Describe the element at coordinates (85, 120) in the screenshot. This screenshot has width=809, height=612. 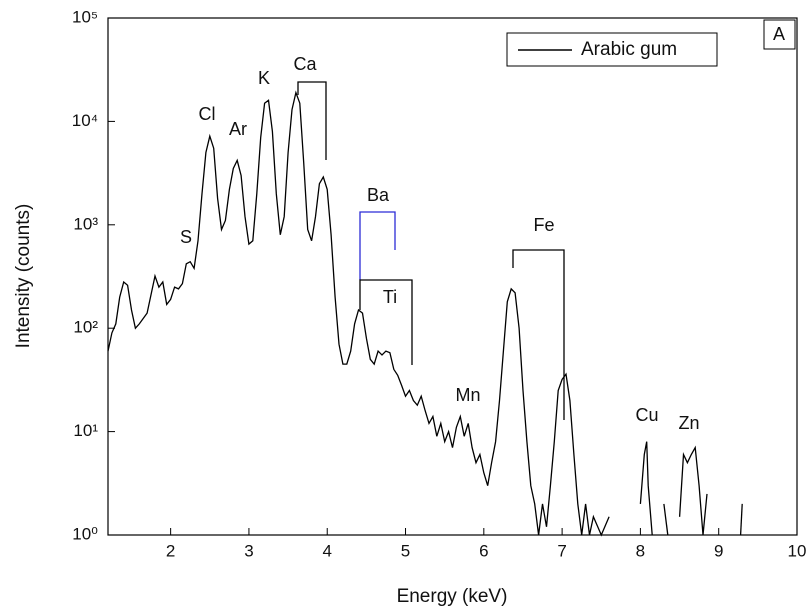
I see `y-tick-label: 10⁴` at that location.